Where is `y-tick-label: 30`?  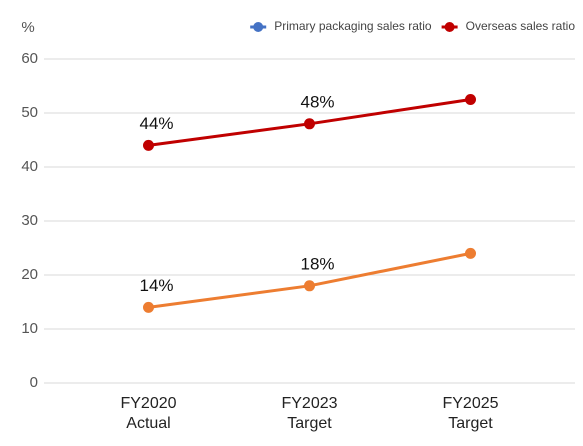 y-tick-label: 30 is located at coordinates (29, 220).